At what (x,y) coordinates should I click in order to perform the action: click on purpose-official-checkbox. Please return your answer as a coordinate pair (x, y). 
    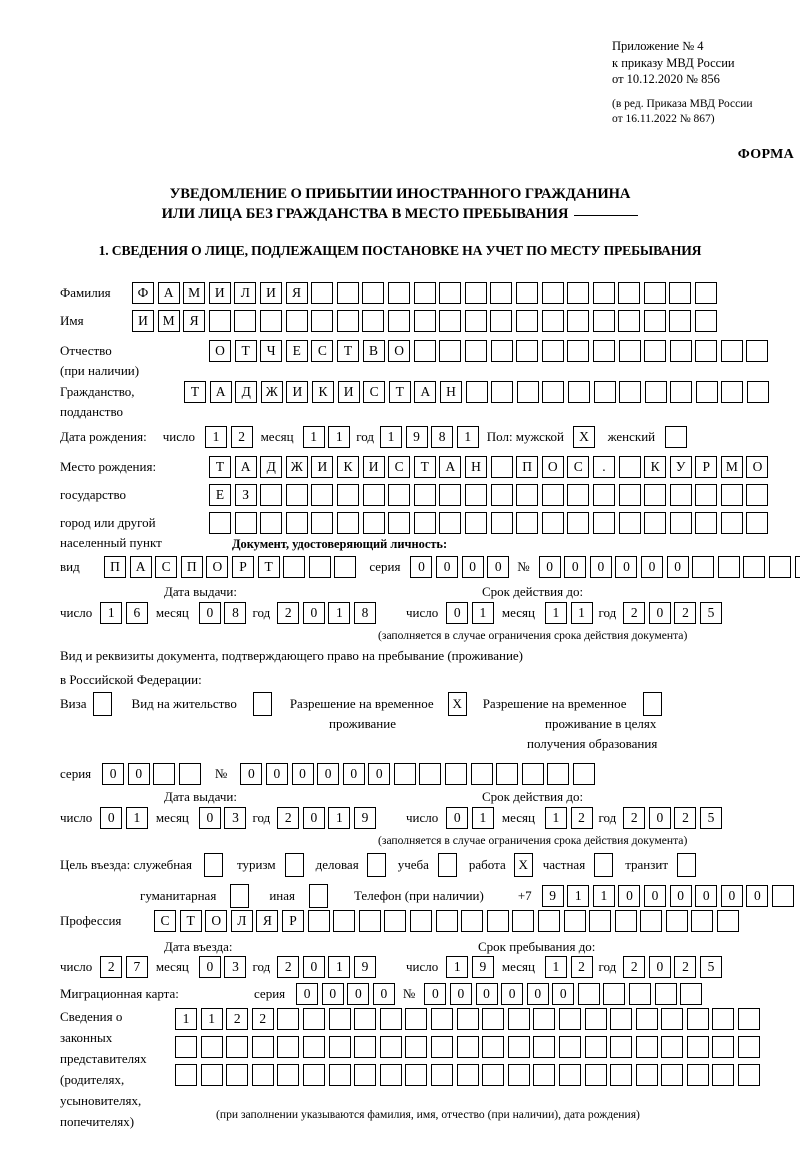
    Looking at the image, I should click on (213, 865).